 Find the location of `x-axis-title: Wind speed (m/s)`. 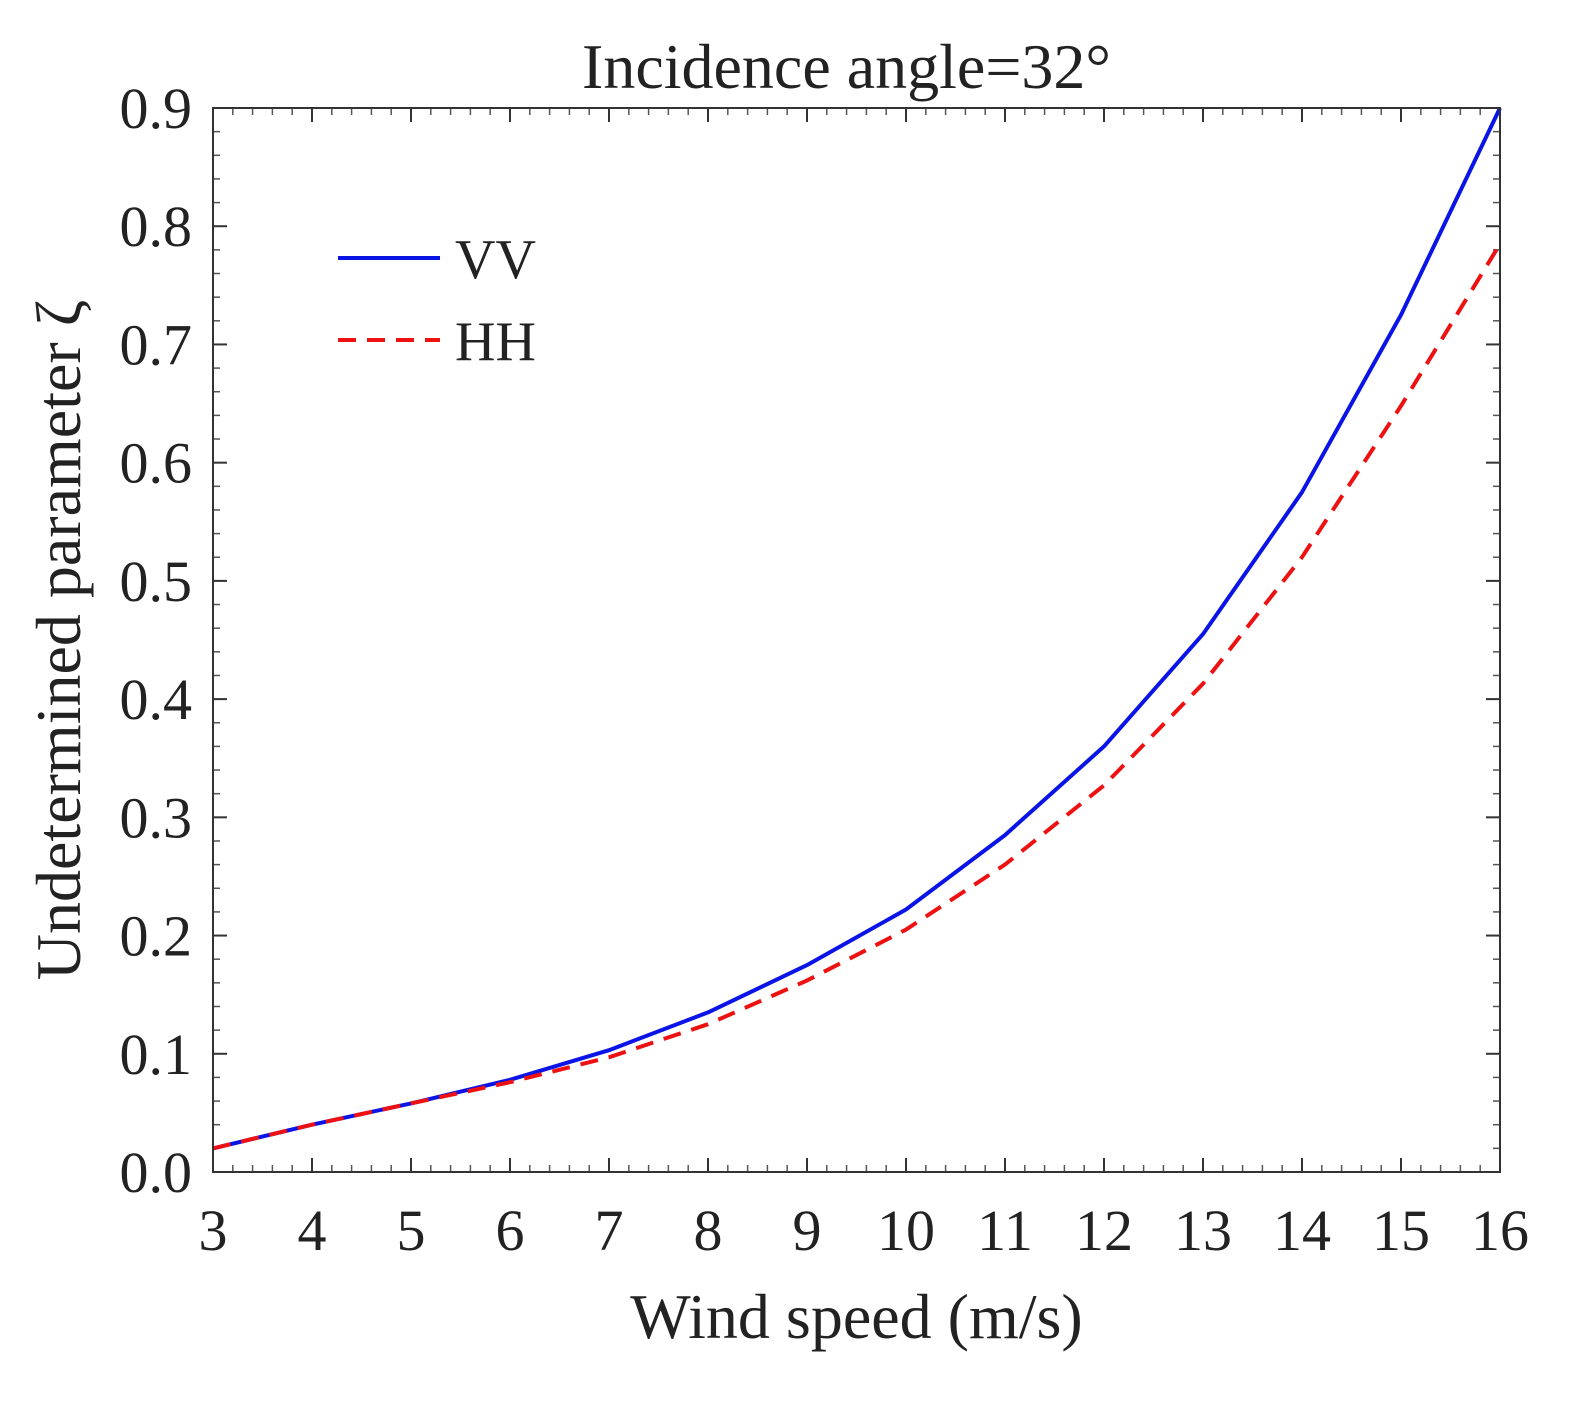

x-axis-title: Wind speed (m/s) is located at coordinates (856, 1316).